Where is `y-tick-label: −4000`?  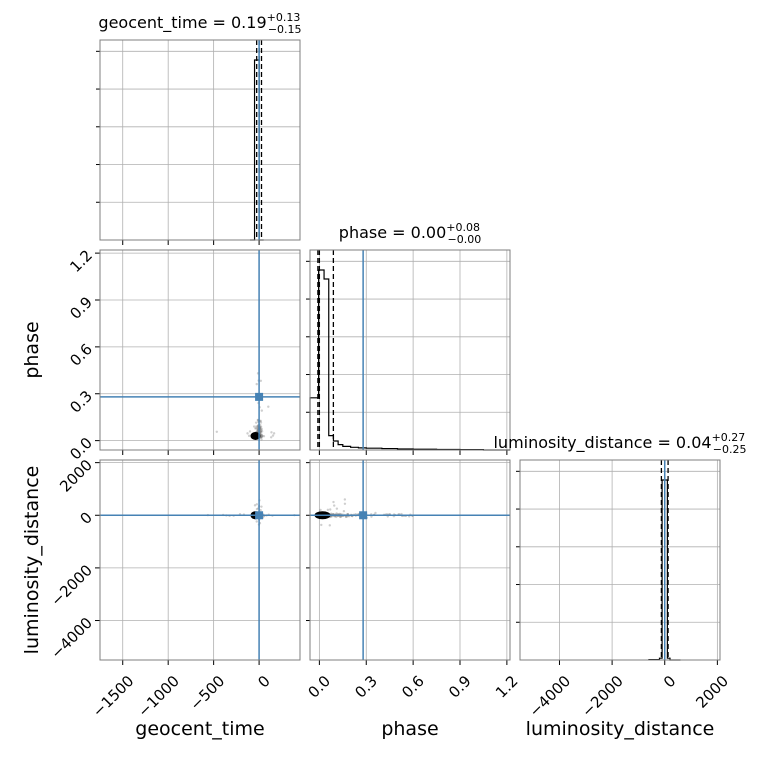 y-tick-label: −4000 is located at coordinates (71, 638).